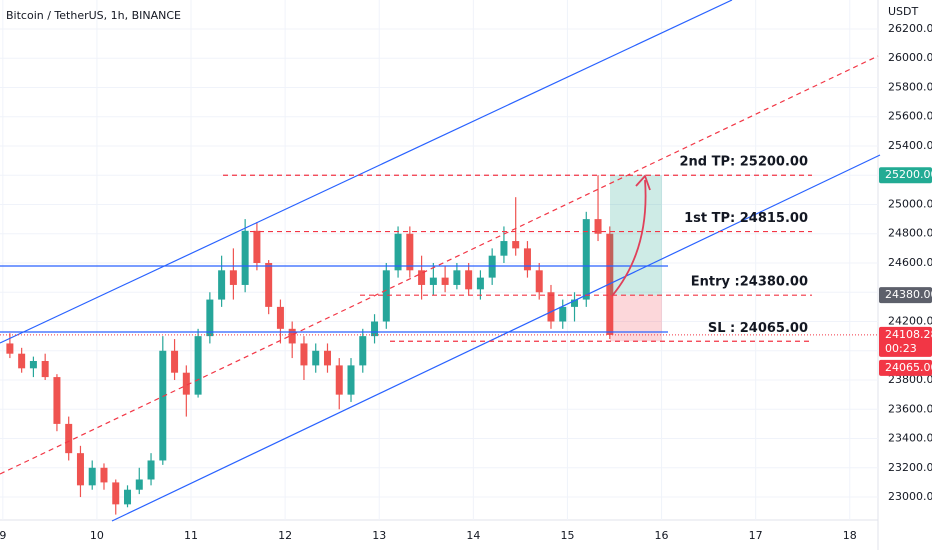 Image resolution: width=932 pixels, height=550 pixels. Describe the element at coordinates (910, 86) in the screenshot. I see `y-tick-label: 25800.00` at that location.